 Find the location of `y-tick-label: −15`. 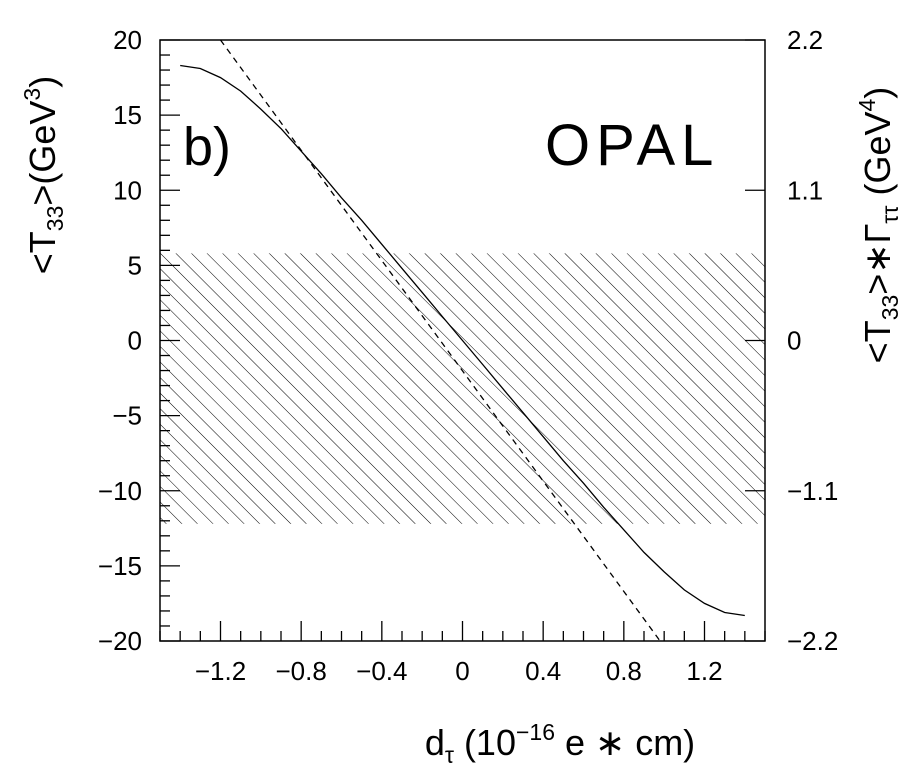

y-tick-label: −15 is located at coordinates (120, 566).